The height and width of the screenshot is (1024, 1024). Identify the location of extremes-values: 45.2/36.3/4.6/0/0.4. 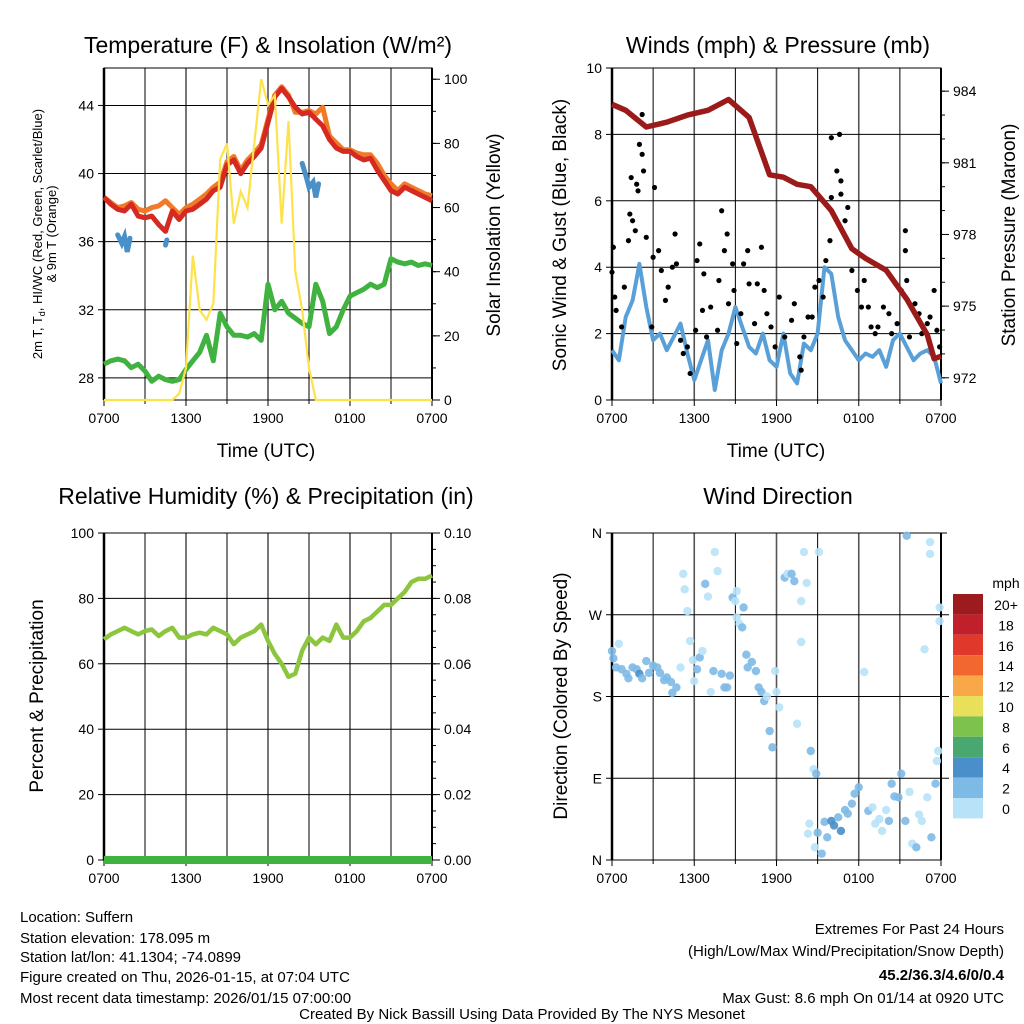
(942, 975).